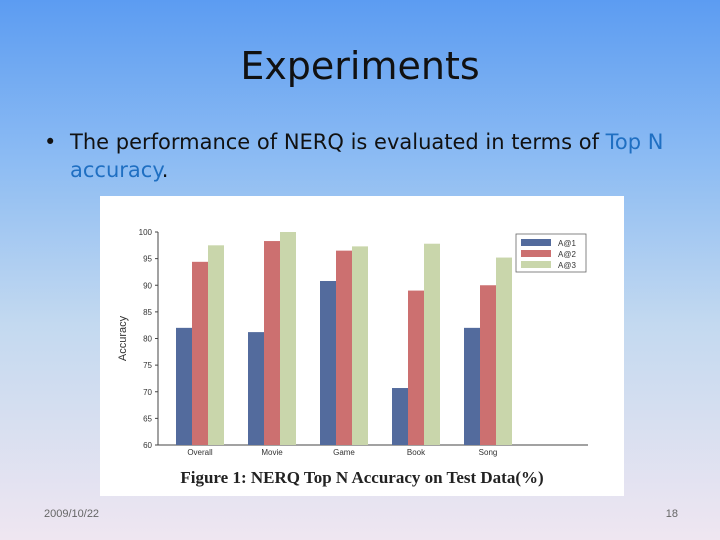  Describe the element at coordinates (147, 418) in the screenshot. I see `y-tick-label: 65` at that location.